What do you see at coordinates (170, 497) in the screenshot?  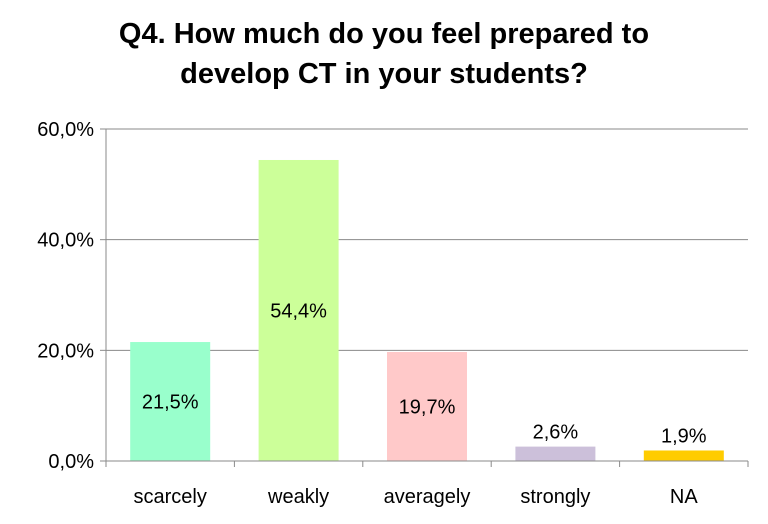 I see `x-tick-label: scarcely` at bounding box center [170, 497].